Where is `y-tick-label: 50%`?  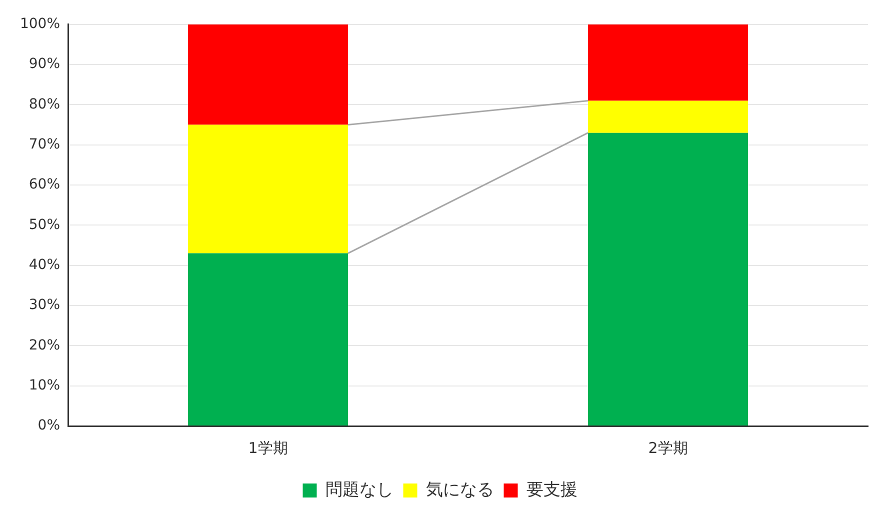 y-tick-label: 50% is located at coordinates (44, 224).